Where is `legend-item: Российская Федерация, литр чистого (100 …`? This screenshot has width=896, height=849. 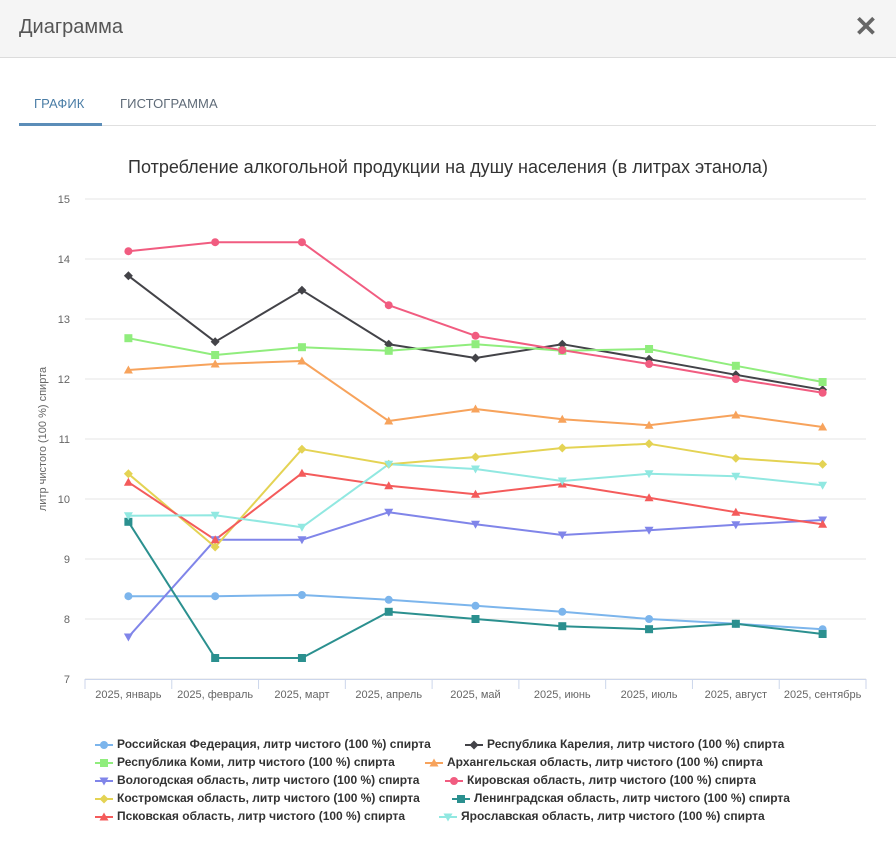
legend-item: Российская Федерация, литр чистого (100 … is located at coordinates (263, 744).